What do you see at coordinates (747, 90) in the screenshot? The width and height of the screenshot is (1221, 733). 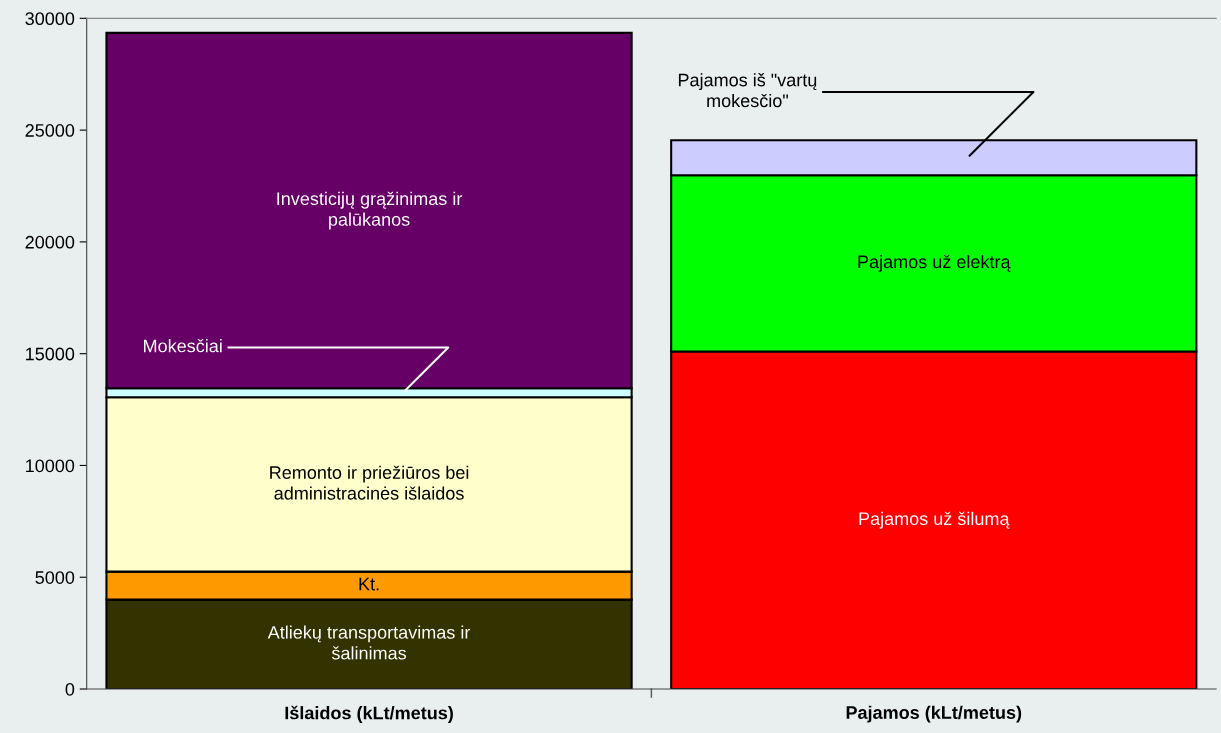 I see `series-label: Pajamos iš "vartų mokesčio"` at bounding box center [747, 90].